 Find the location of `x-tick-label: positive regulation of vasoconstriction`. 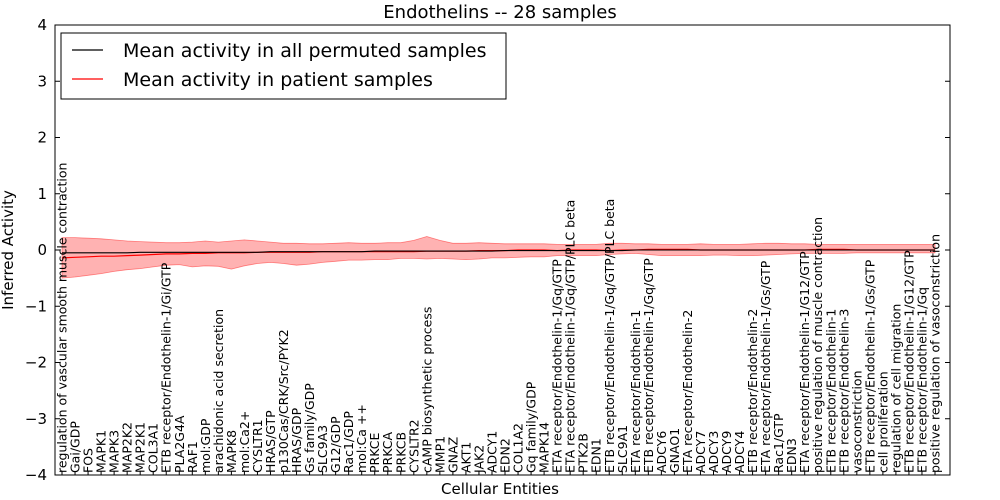

x-tick-label: positive regulation of vasoconstriction is located at coordinates (935, 353).